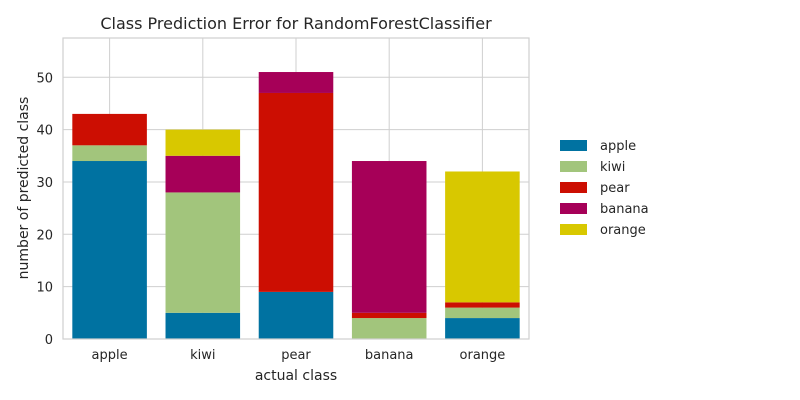  I want to click on legend-label: apple, so click(618, 146).